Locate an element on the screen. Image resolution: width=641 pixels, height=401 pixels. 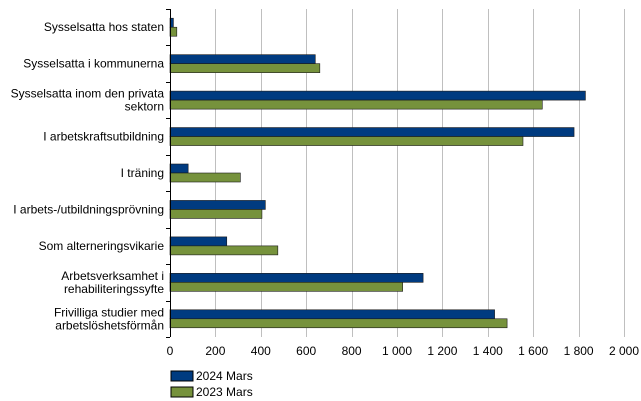
legend: 2024 Mars 2023 Mars is located at coordinates (211, 384).